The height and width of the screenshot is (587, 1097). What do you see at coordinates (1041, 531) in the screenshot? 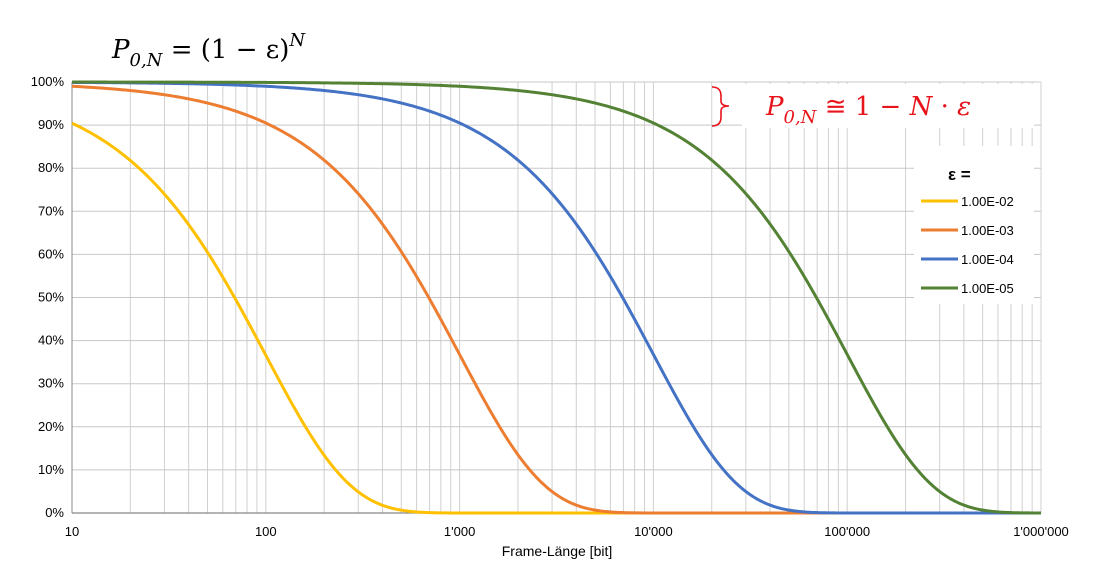
I see `x-tick-label: 1'000'000` at bounding box center [1041, 531].